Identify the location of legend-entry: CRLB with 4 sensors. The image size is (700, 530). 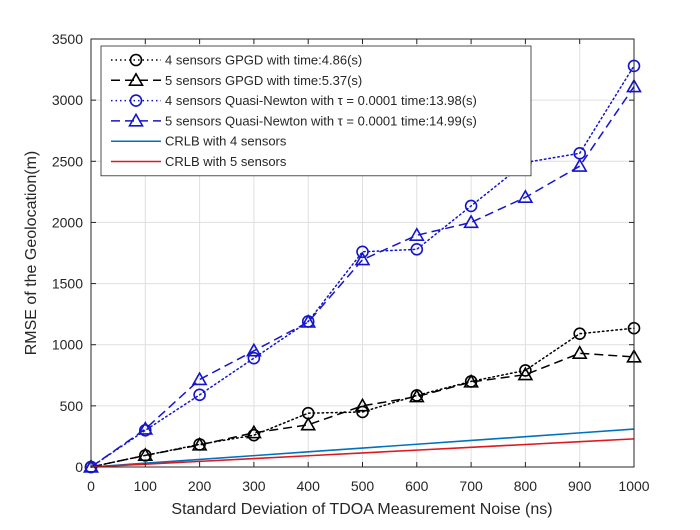
(199, 141).